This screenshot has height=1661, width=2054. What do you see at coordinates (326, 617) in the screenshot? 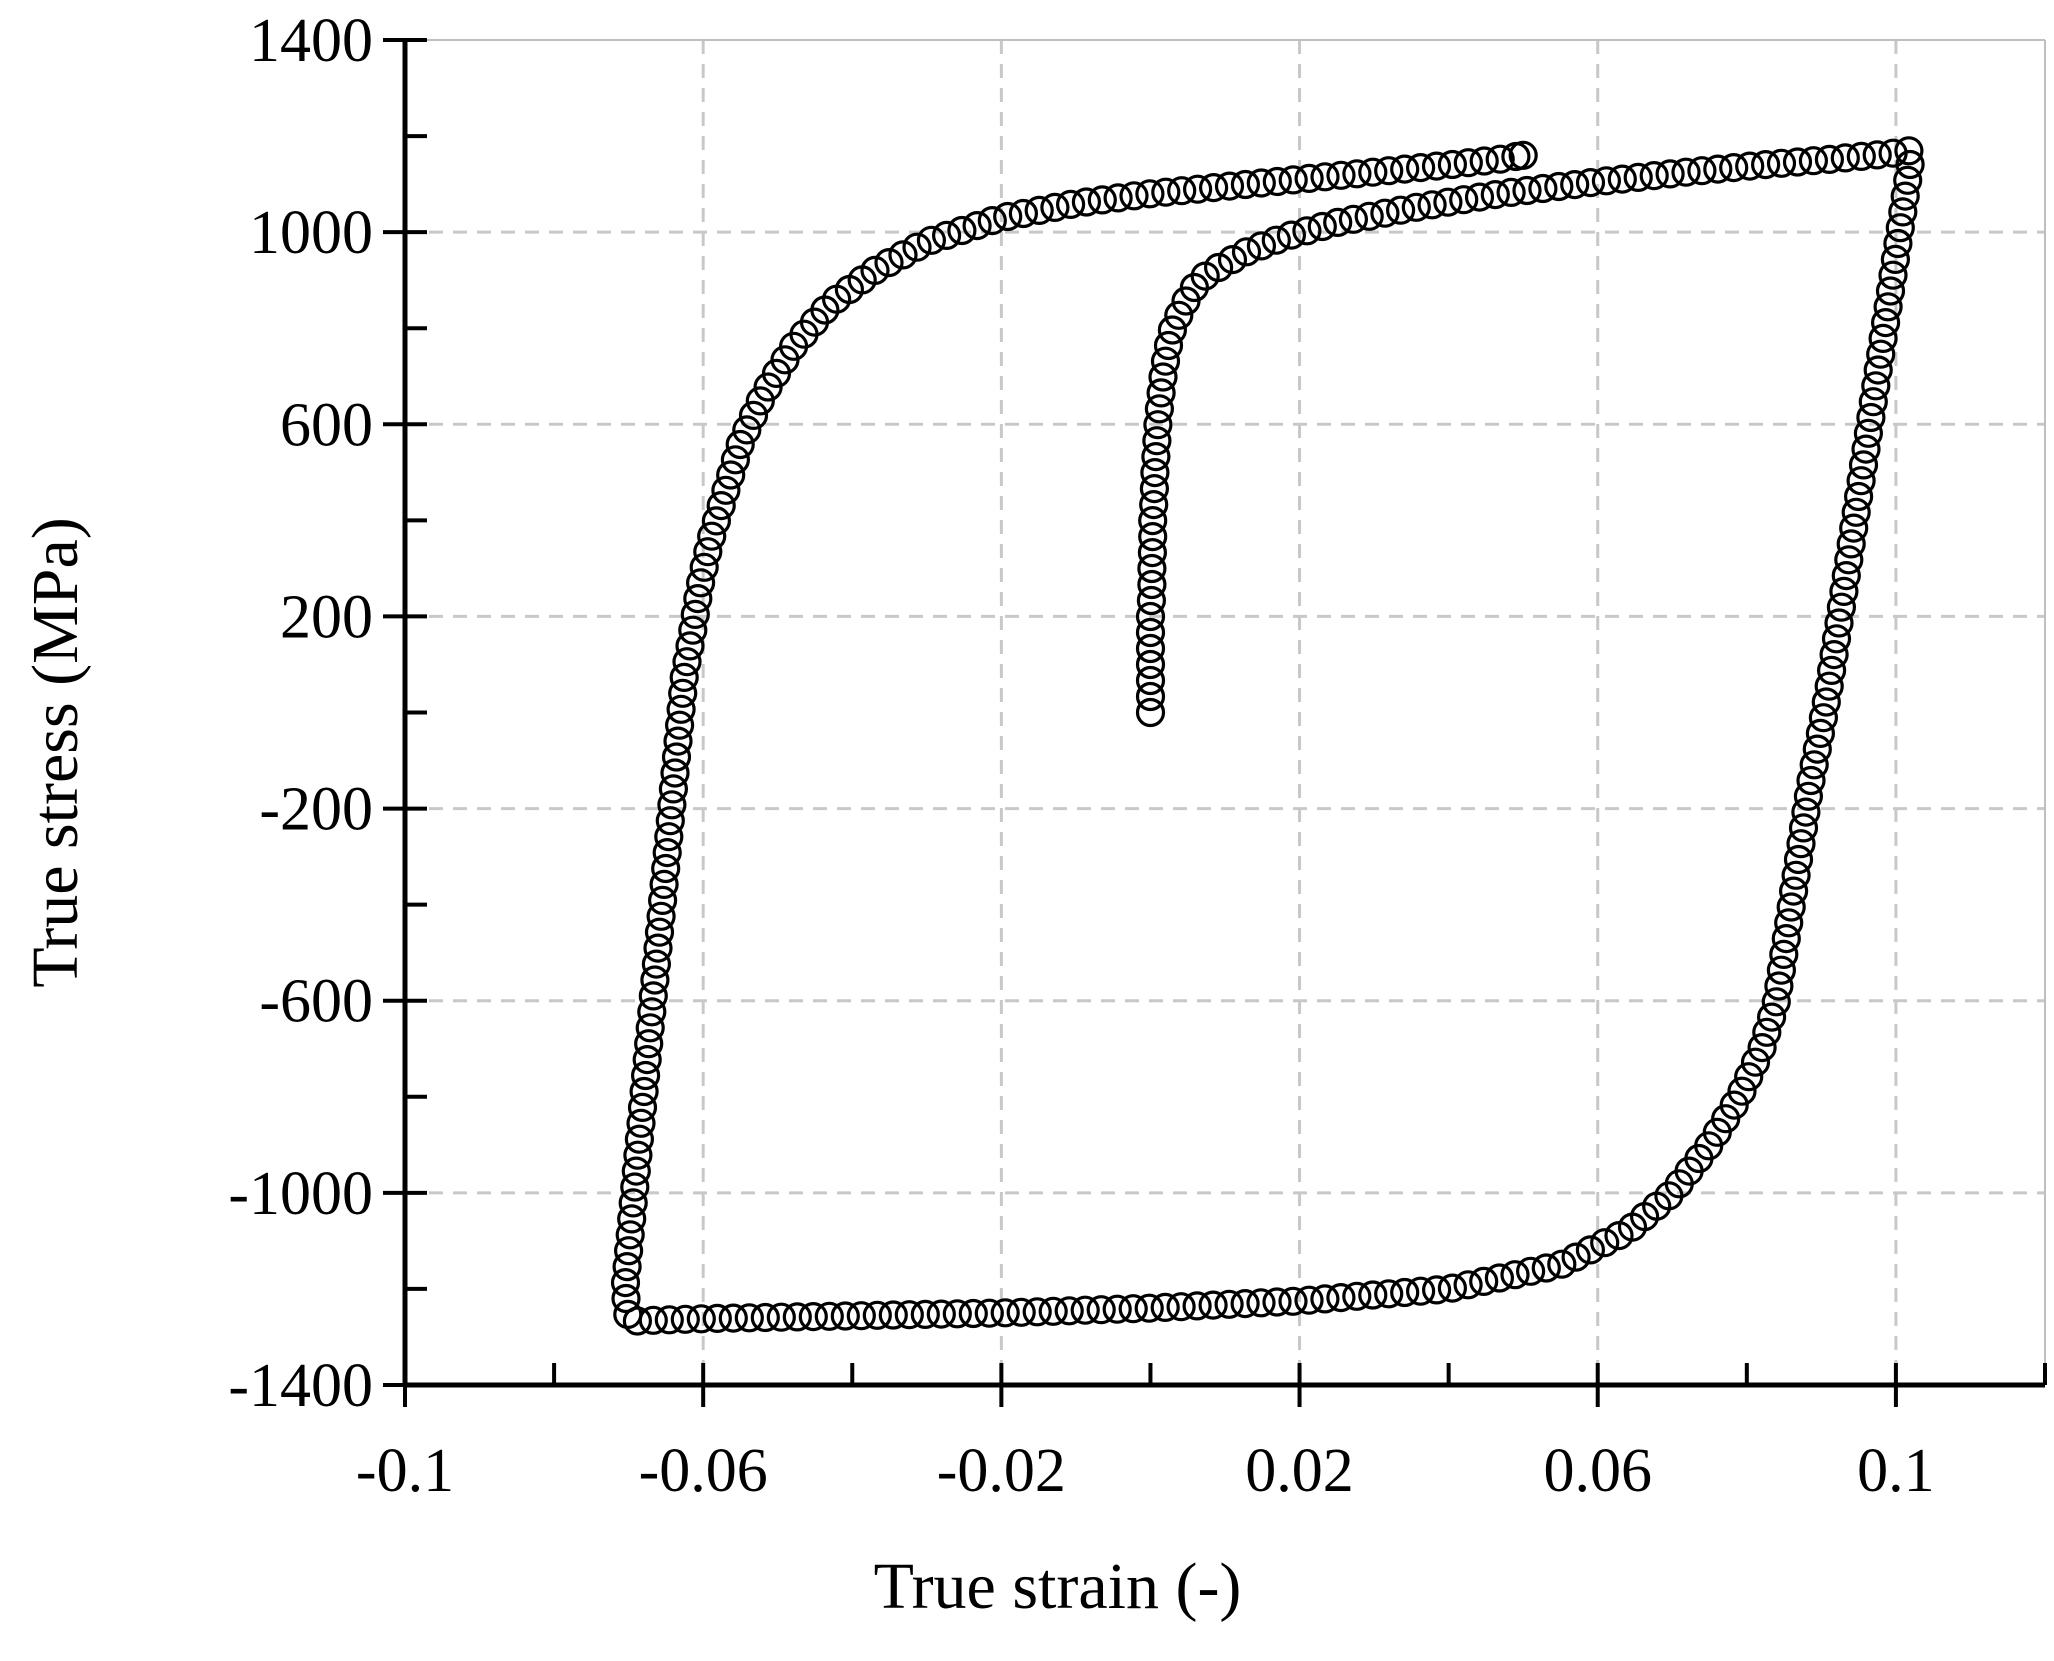
I see `y-tick-label: 200` at bounding box center [326, 617].